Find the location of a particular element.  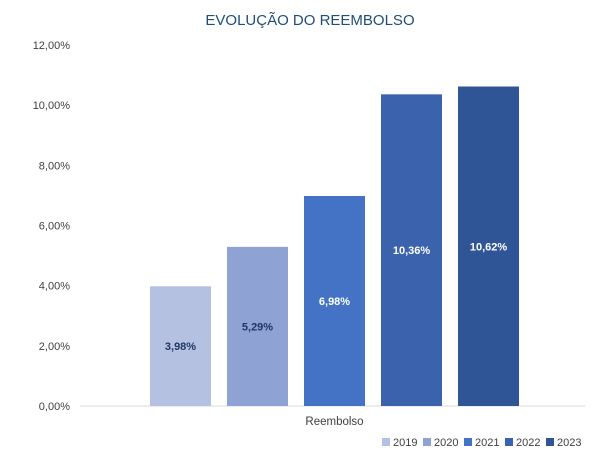

legend-swatch-2021 is located at coordinates (468, 442).